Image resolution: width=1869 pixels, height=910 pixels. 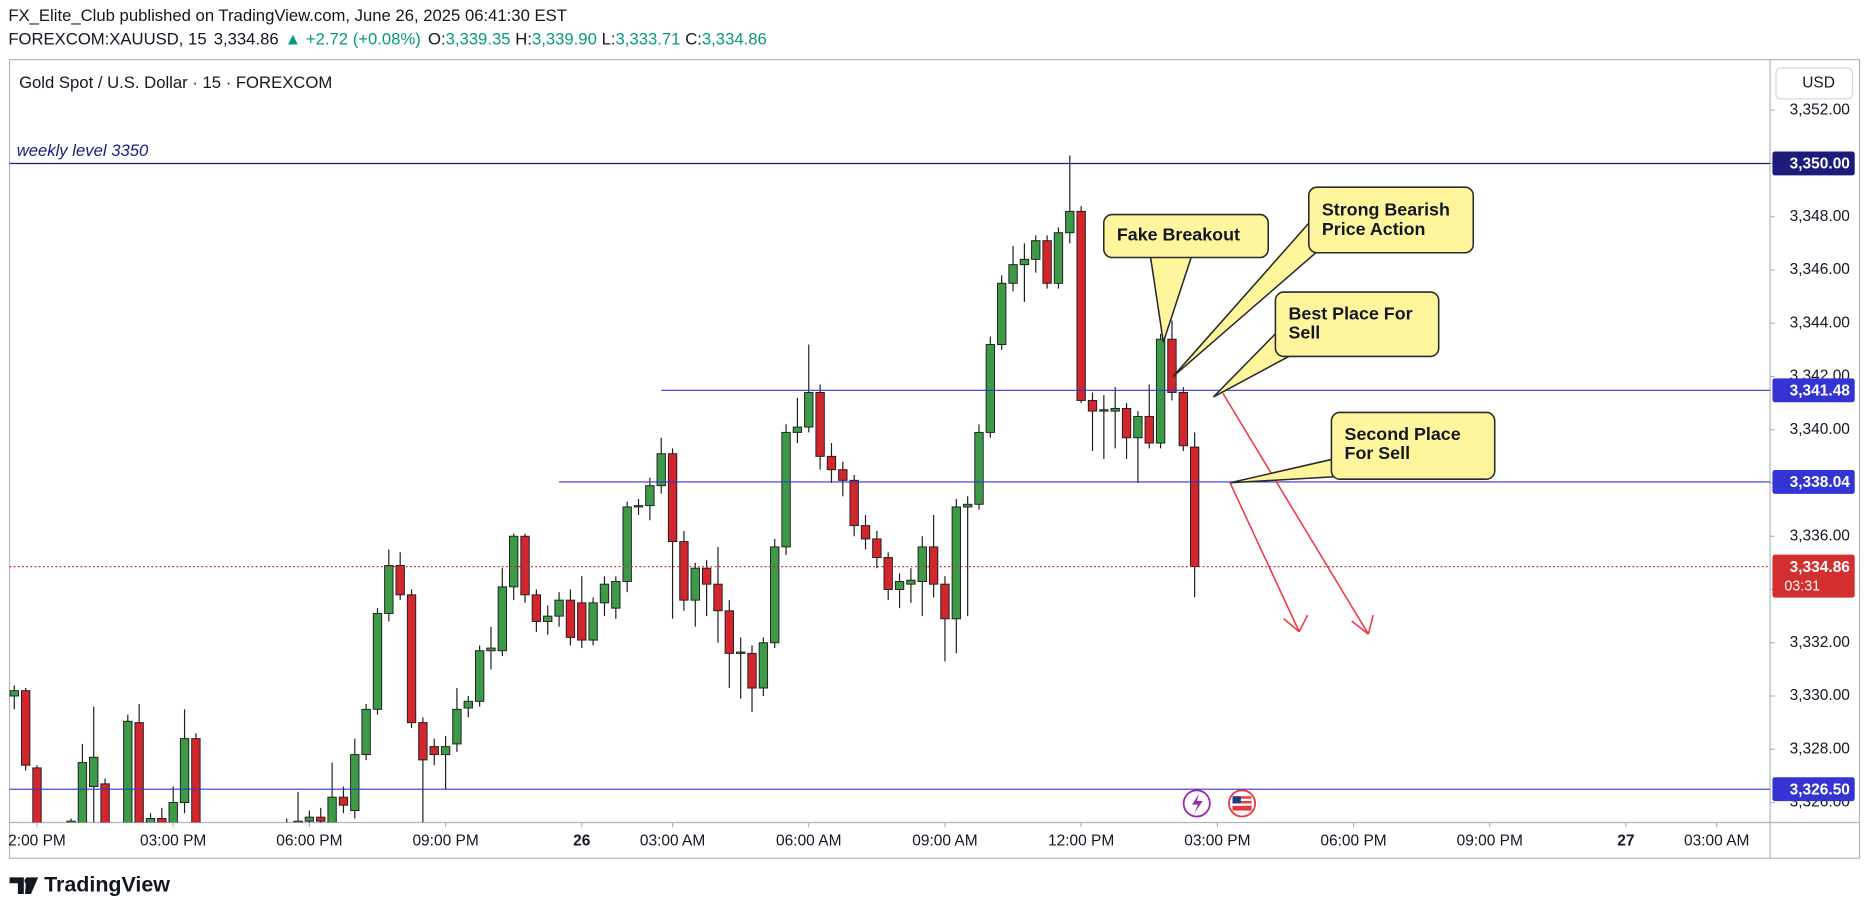 What do you see at coordinates (437, 39) in the screenshot?
I see `ohlc-key: O:` at bounding box center [437, 39].